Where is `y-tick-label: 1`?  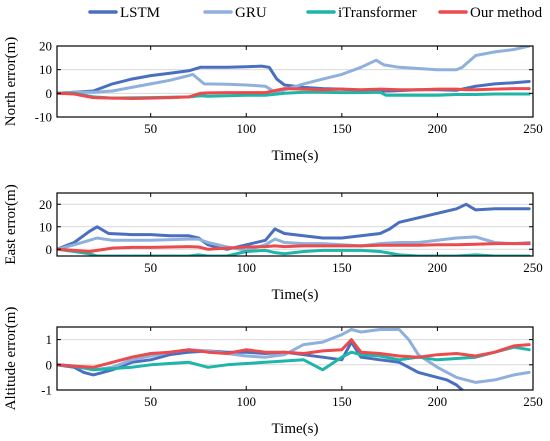 y-tick-label: 1 is located at coordinates (49, 339).